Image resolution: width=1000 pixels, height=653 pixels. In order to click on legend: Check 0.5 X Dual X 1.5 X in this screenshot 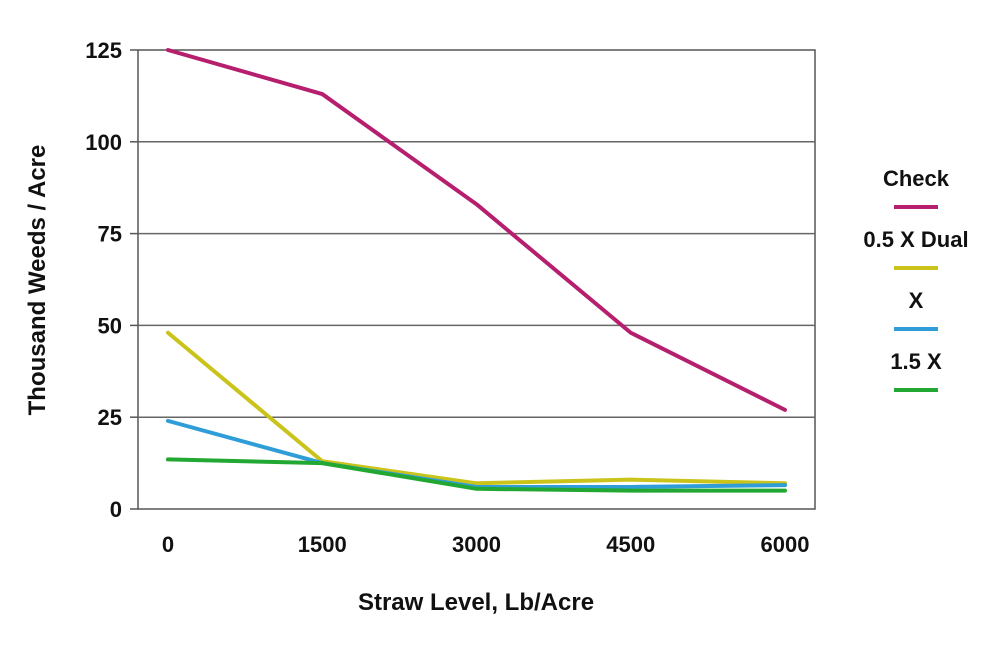, I will do `click(916, 279)`.